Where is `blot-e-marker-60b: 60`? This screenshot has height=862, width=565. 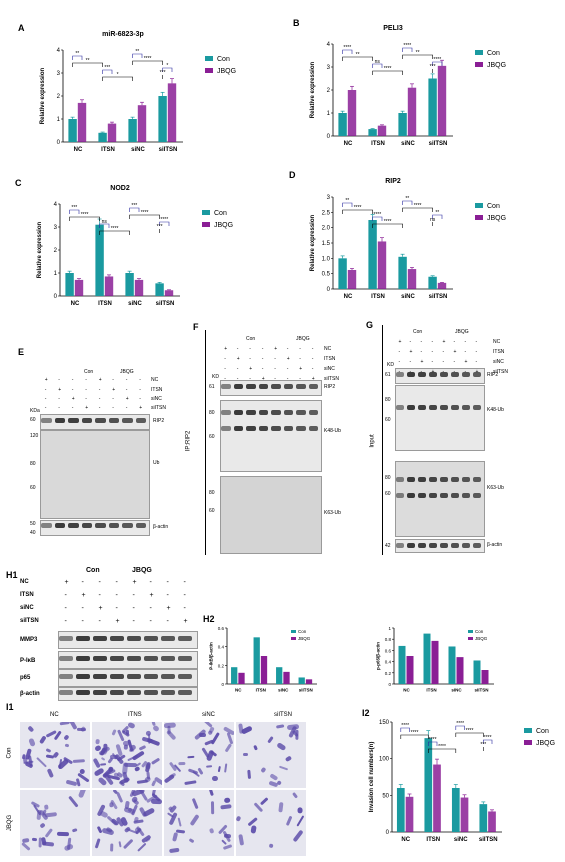 blot-e-marker-60b: 60 is located at coordinates (33, 488).